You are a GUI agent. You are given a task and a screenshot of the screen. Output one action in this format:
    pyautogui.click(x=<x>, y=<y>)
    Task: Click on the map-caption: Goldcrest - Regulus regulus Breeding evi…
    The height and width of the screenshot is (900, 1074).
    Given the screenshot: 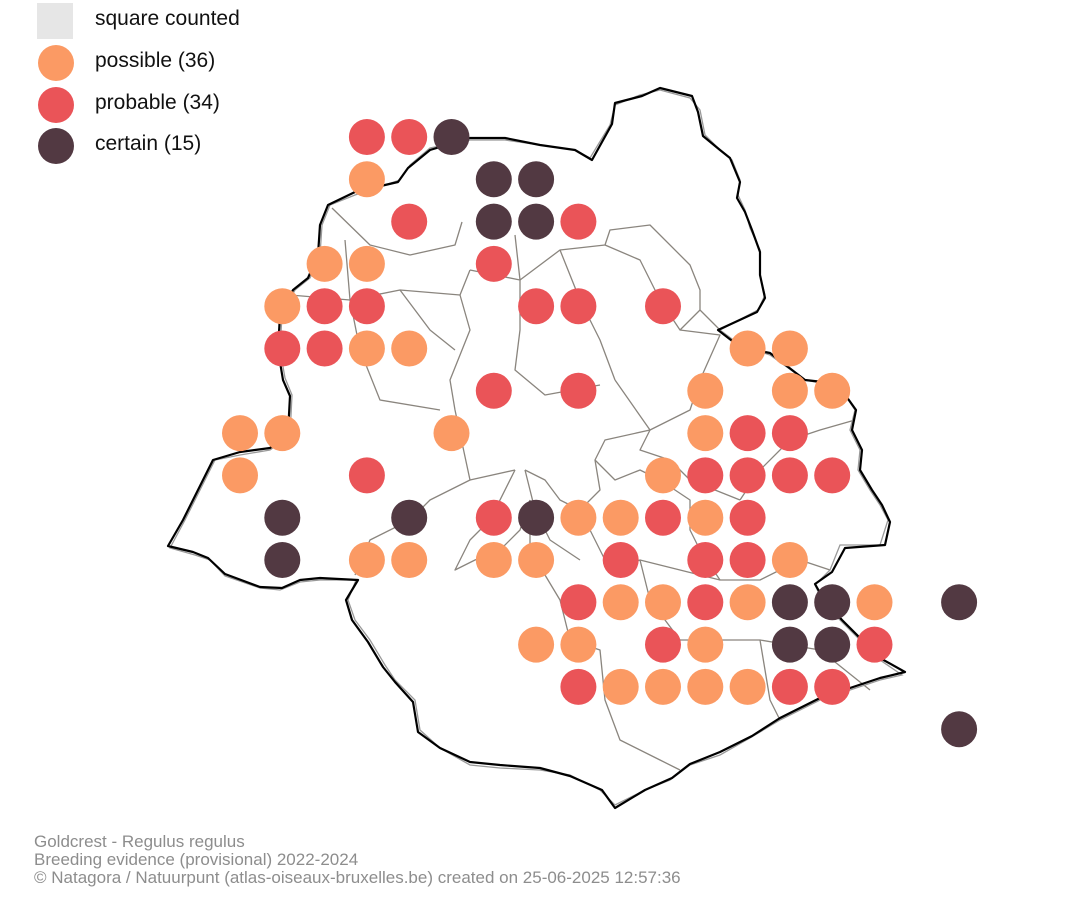 What is the action you would take?
    pyautogui.click(x=357, y=860)
    